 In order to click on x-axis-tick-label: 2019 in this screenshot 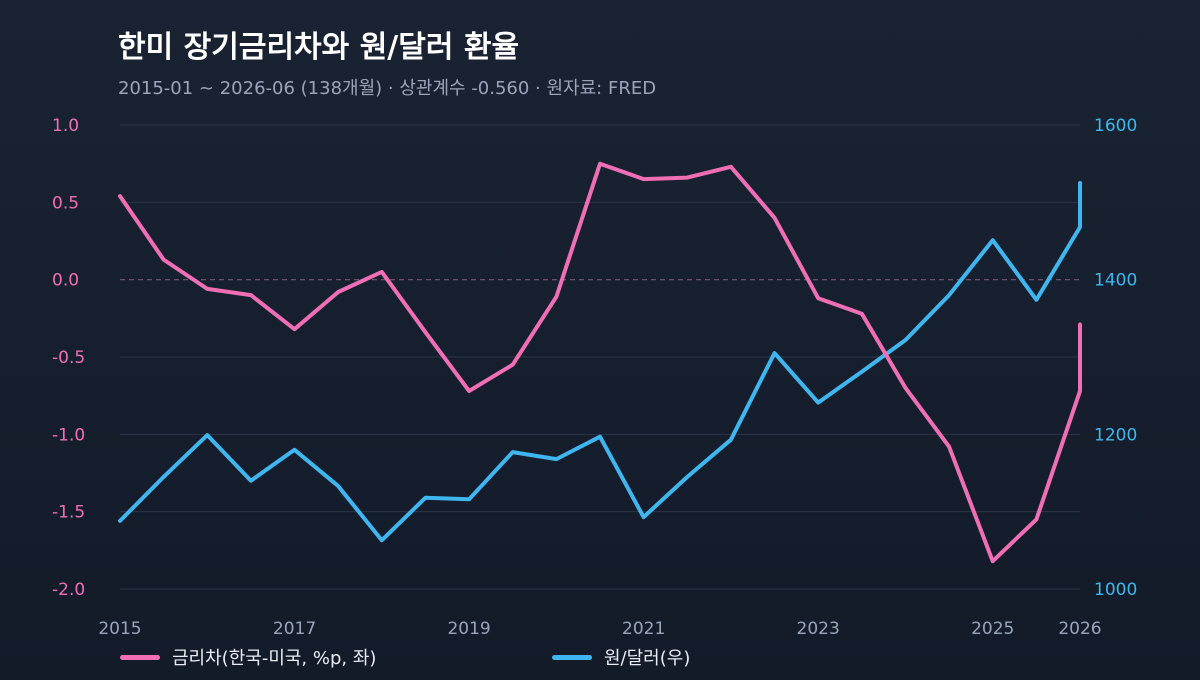, I will do `click(468, 629)`.